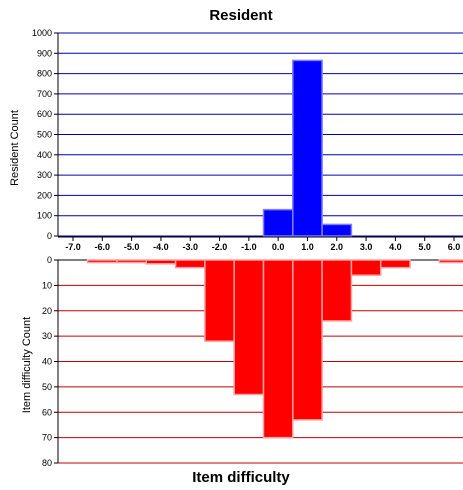 The height and width of the screenshot is (490, 463). I want to click on chart-title: Resident, so click(240, 15).